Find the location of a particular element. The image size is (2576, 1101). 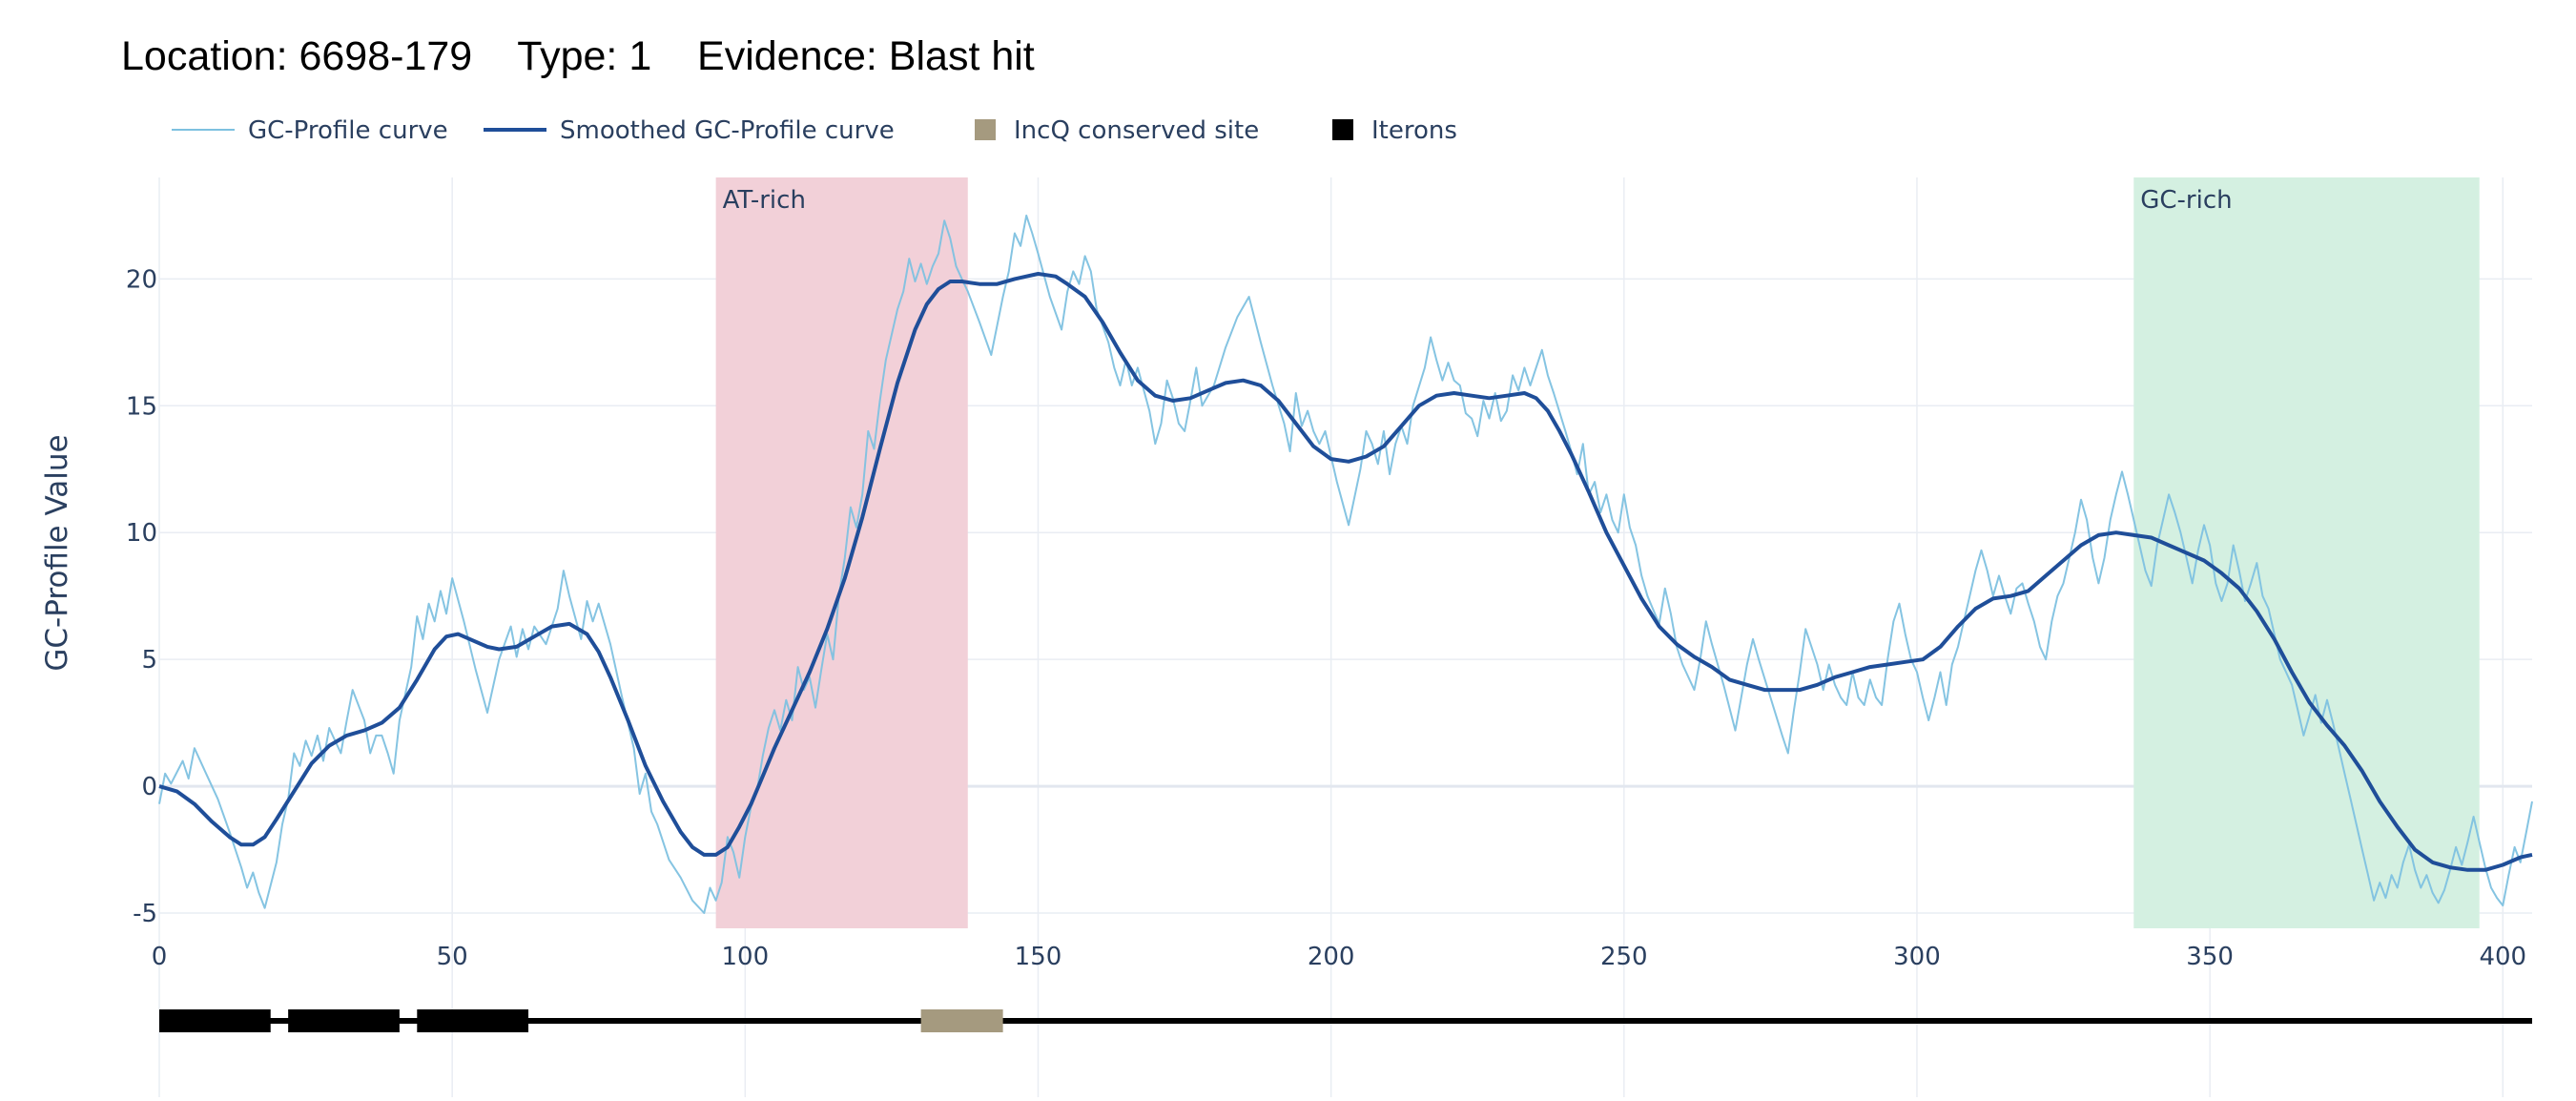

region-label: GC-rich is located at coordinates (2186, 200).